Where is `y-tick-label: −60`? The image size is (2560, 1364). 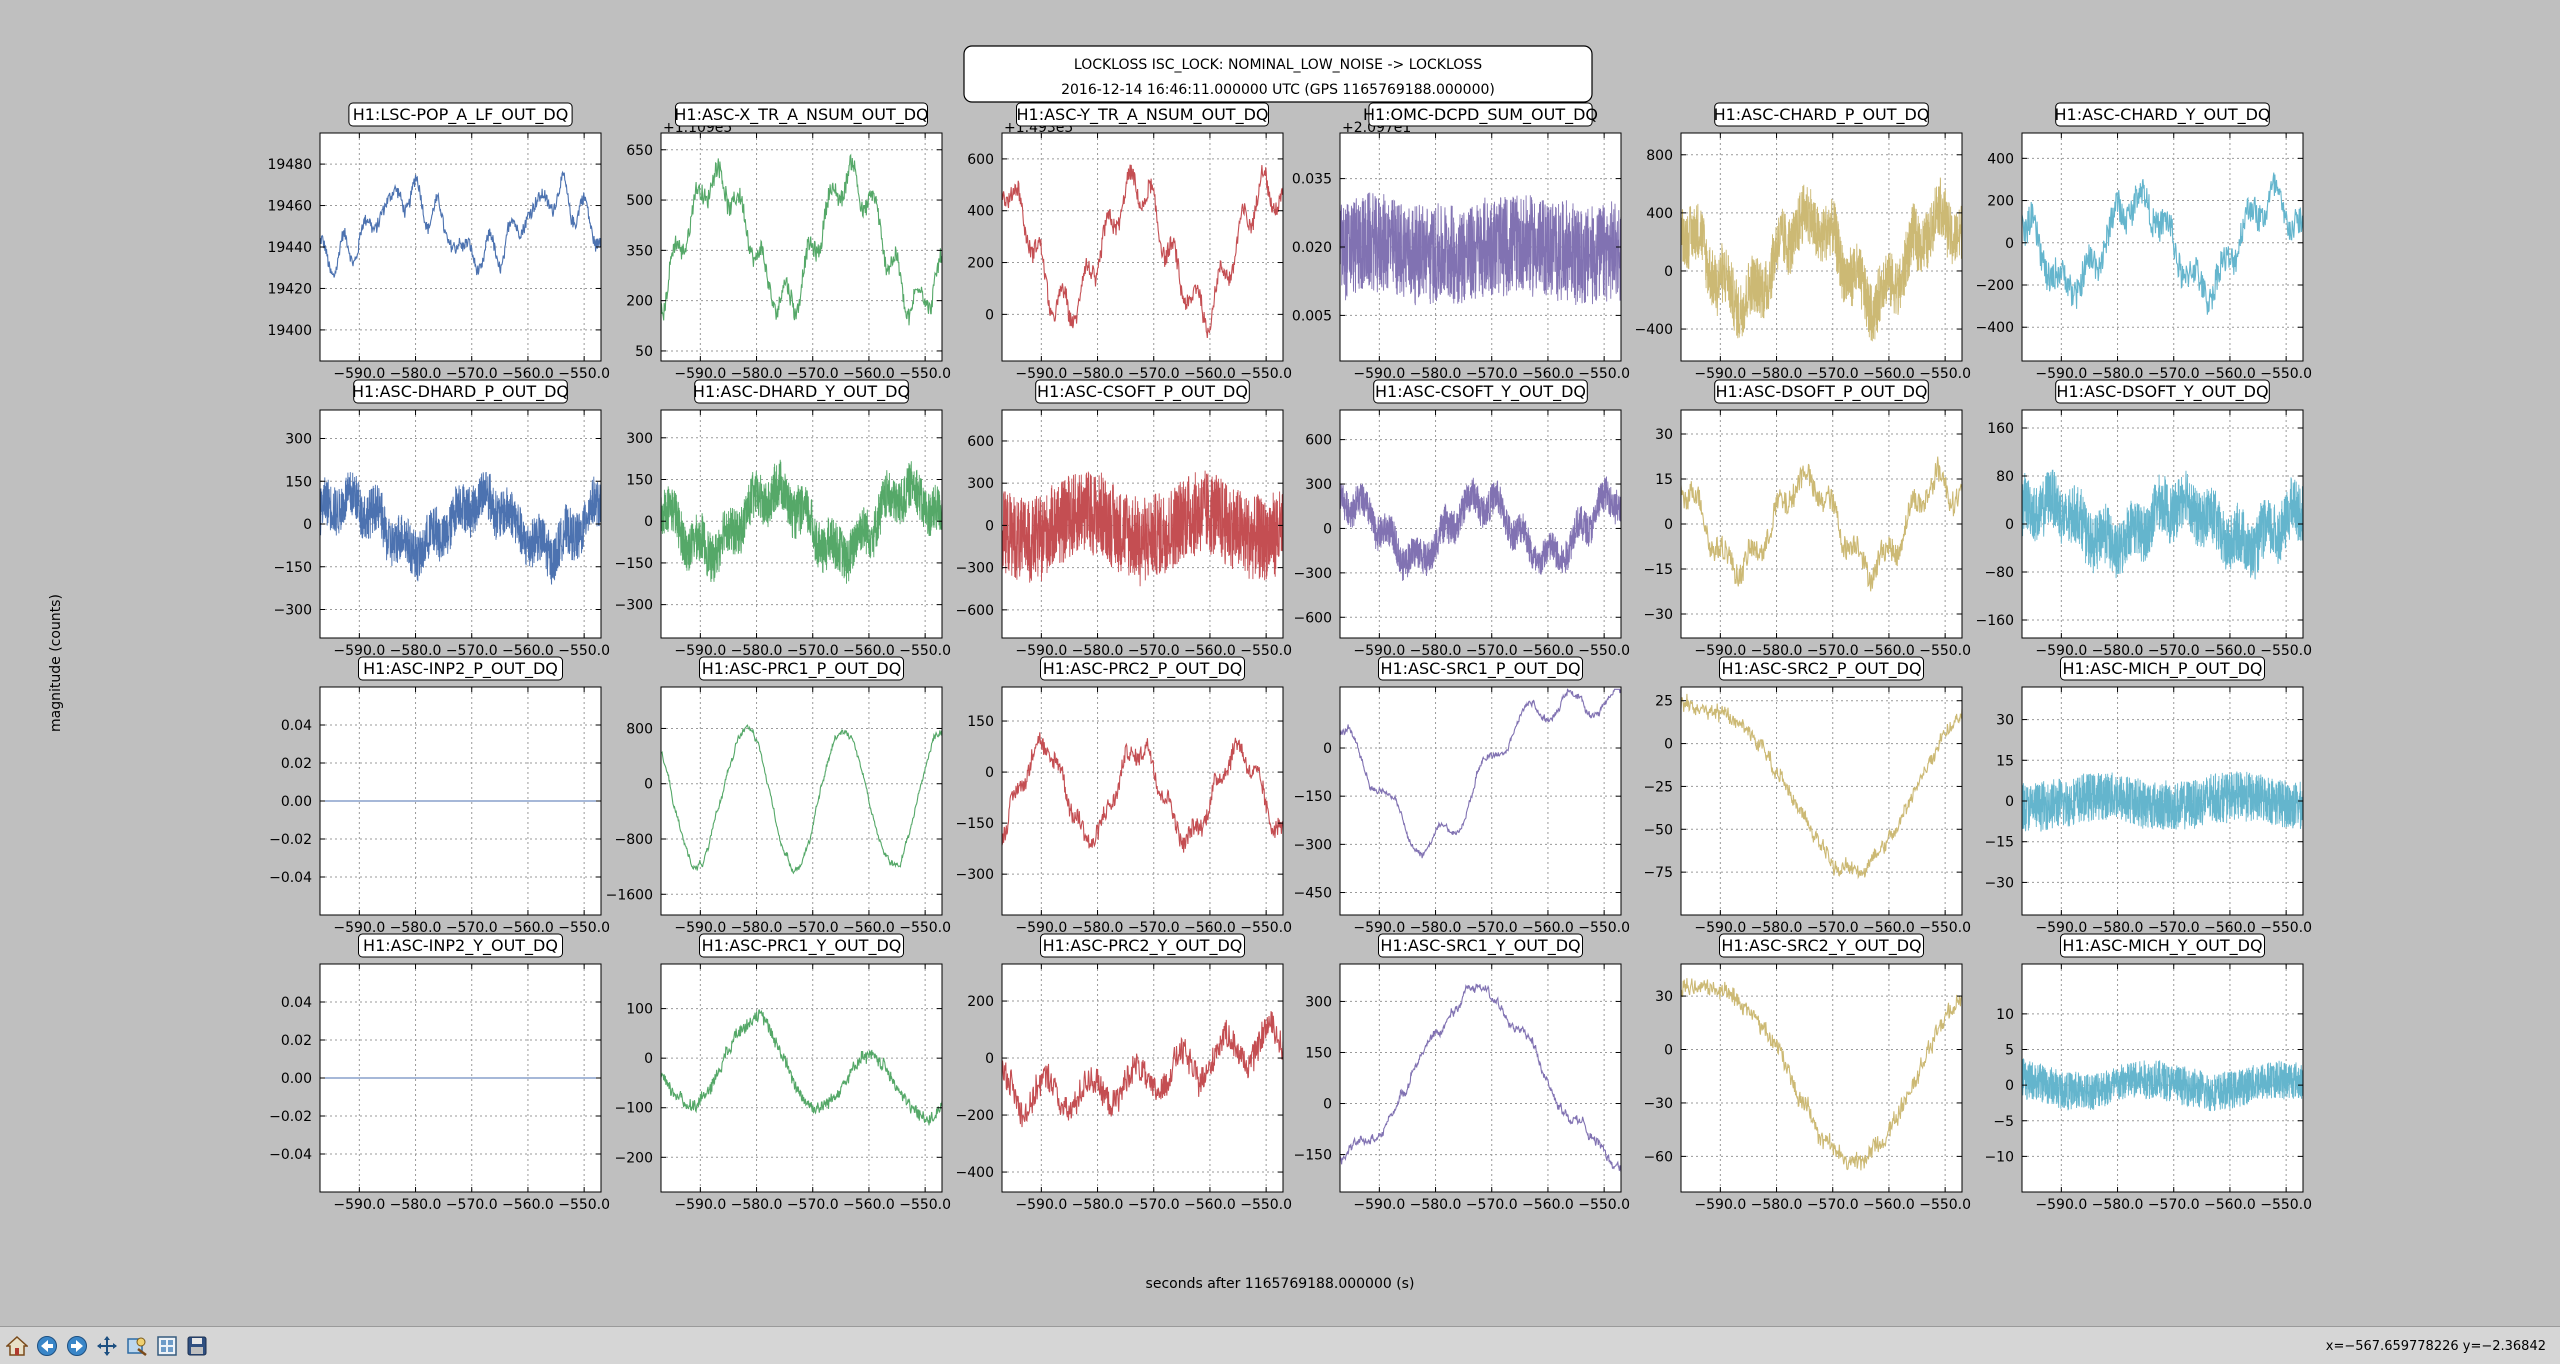
y-tick-label: −60 is located at coordinates (1658, 1157).